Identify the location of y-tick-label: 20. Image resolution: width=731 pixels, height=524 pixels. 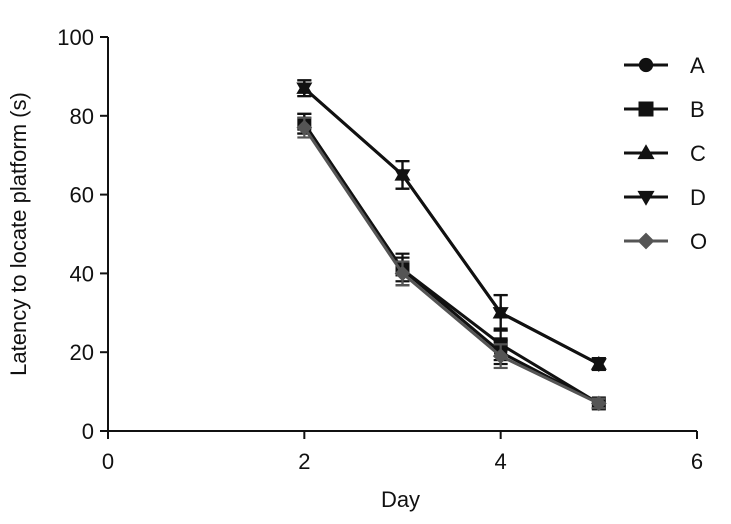
(82, 352).